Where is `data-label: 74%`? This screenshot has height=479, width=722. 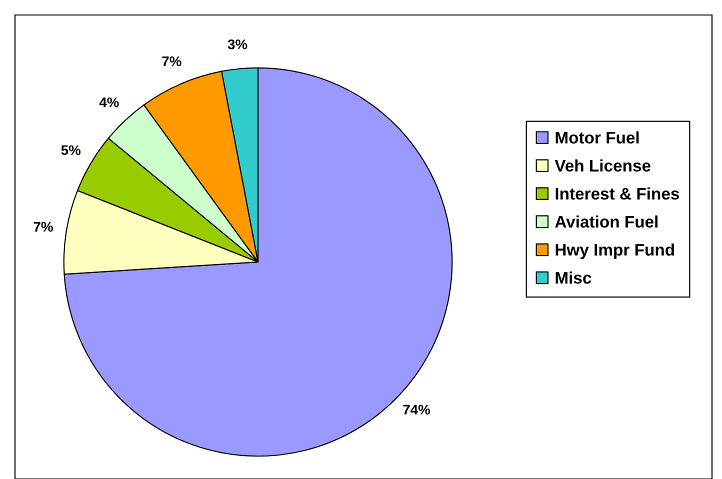 data-label: 74% is located at coordinates (416, 409).